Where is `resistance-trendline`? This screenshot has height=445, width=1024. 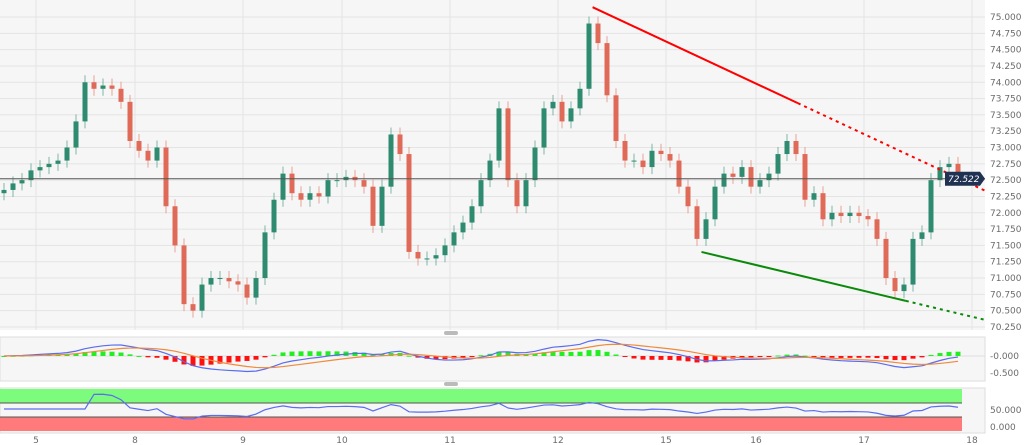
resistance-trendline is located at coordinates (695, 55).